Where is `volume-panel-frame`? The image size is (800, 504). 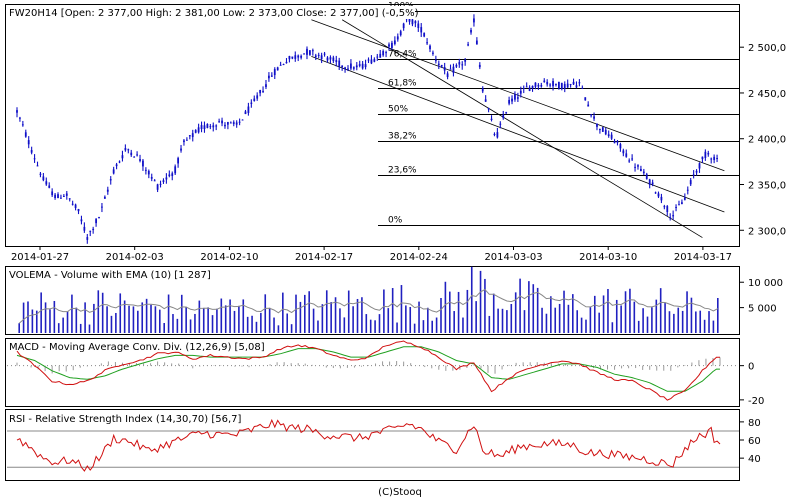
volume-panel-frame is located at coordinates (372, 300).